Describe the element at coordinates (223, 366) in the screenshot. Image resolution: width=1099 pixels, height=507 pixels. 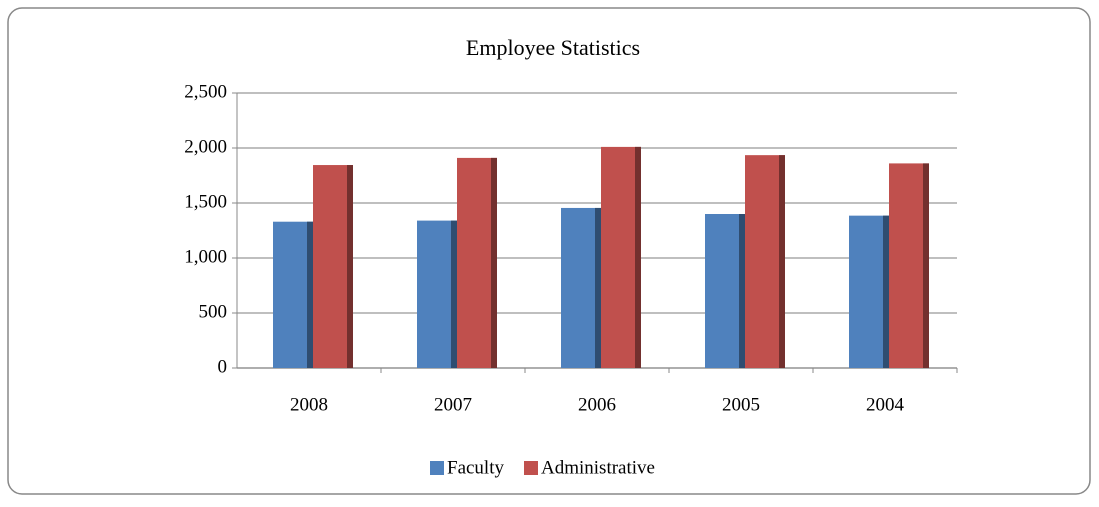
I see `y-tick-label: 0` at that location.